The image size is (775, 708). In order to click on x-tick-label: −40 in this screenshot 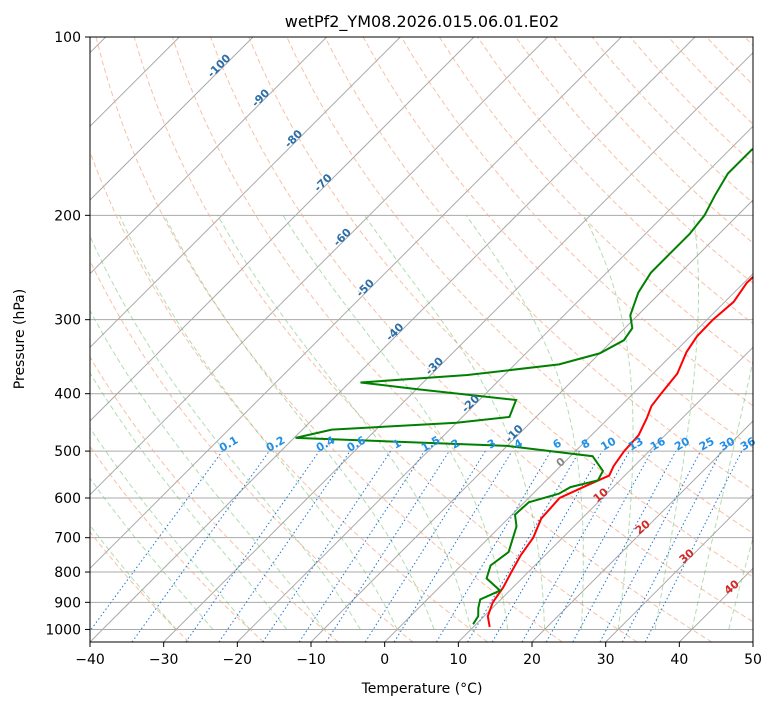, I will do `click(90, 660)`.